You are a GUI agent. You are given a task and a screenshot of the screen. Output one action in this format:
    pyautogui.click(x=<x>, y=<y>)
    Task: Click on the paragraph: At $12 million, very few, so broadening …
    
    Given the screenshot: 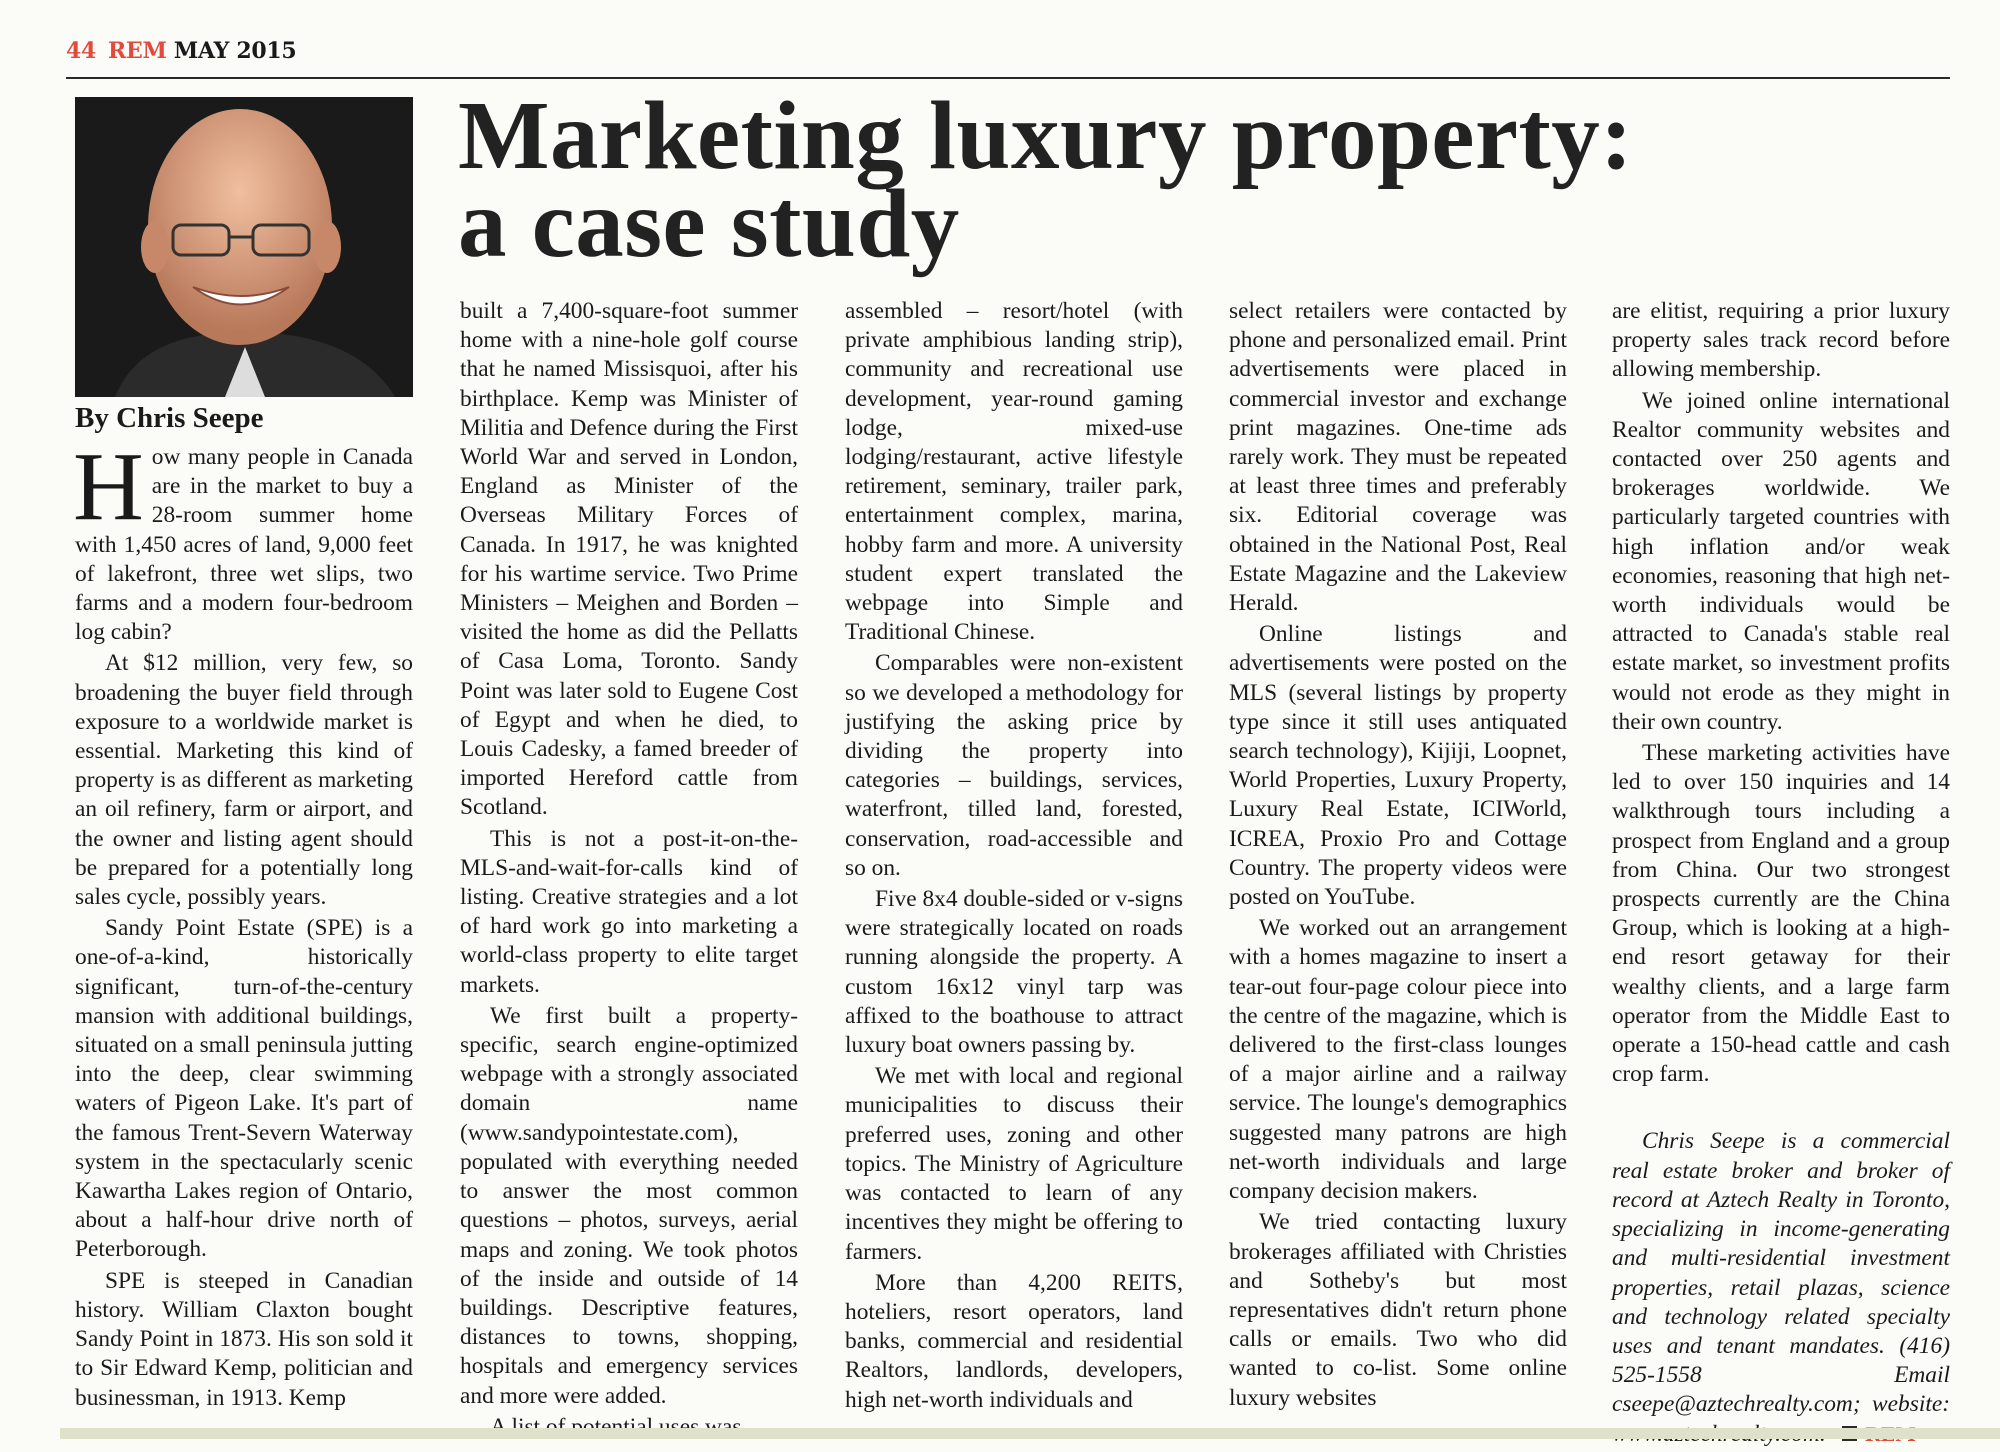 What is the action you would take?
    pyautogui.click(x=244, y=780)
    